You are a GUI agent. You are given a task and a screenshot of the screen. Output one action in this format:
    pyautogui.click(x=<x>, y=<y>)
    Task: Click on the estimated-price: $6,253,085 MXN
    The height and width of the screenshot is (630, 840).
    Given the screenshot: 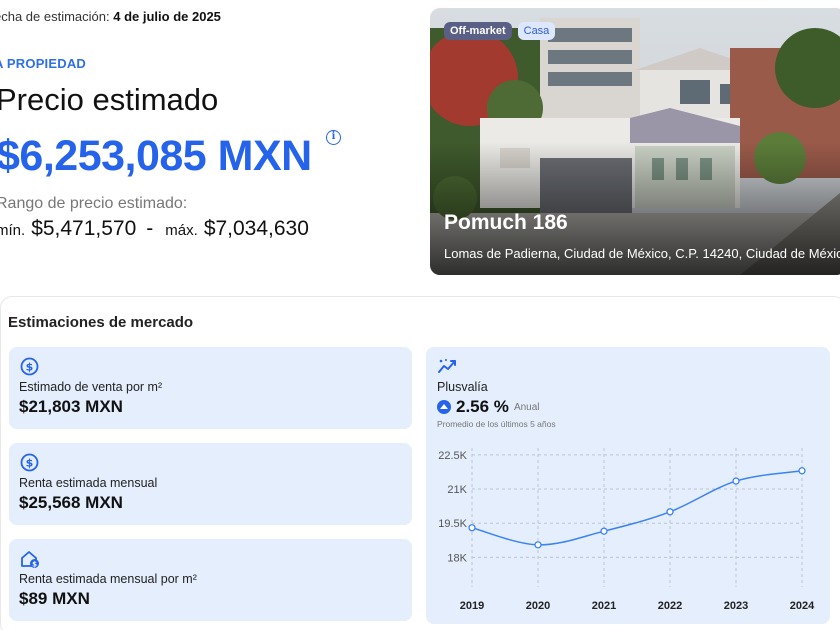 What is the action you would take?
    pyautogui.click(x=156, y=156)
    